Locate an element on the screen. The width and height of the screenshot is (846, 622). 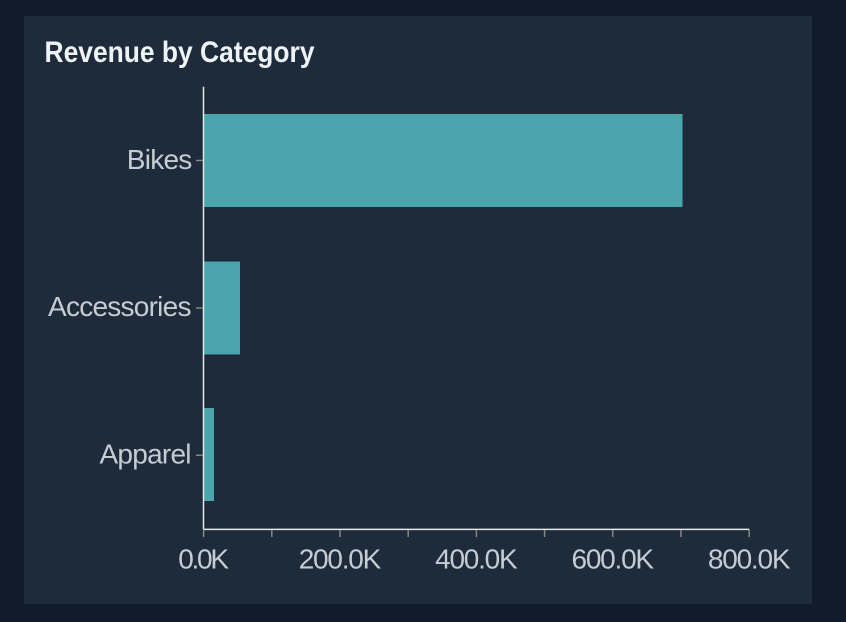
svg-text: Bikes is located at coordinates (160, 159).